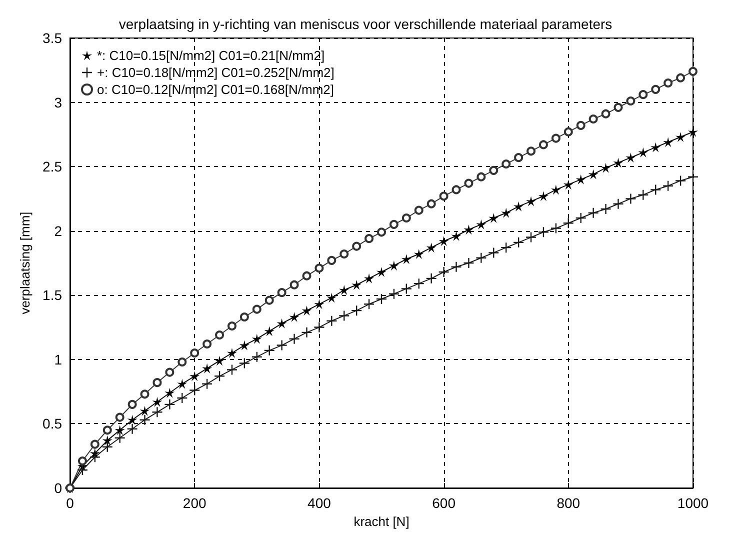  I want to click on x-tick-label: 600, so click(444, 503).